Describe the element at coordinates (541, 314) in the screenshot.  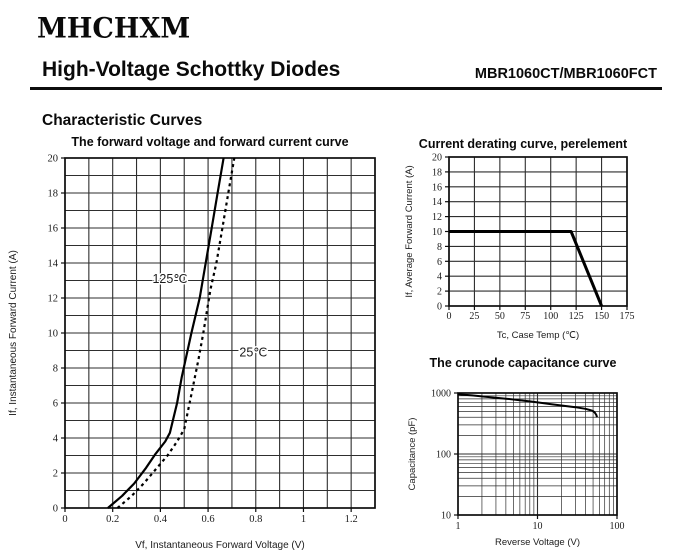
I see `x-axis-ticks: 0 25 50 75 100 125 150 175` at that location.